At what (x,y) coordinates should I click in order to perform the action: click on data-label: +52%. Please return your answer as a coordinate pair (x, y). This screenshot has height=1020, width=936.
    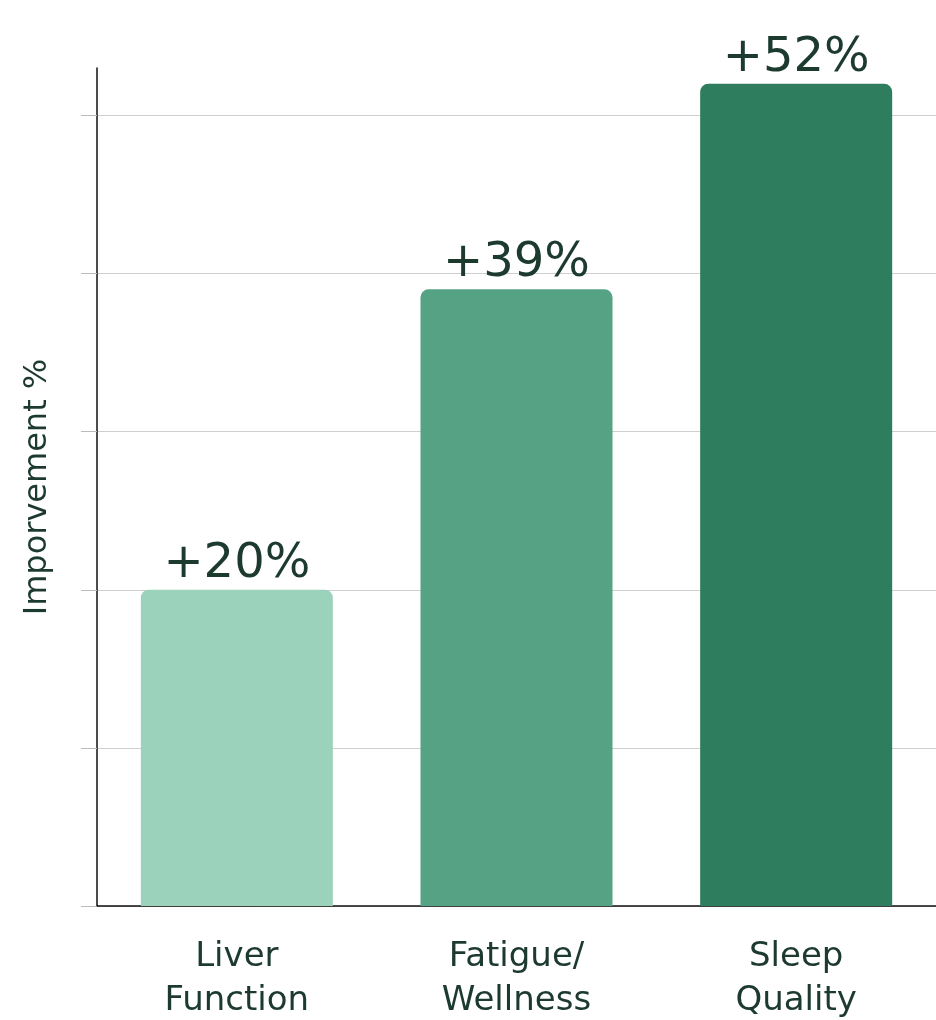
    Looking at the image, I should click on (796, 53).